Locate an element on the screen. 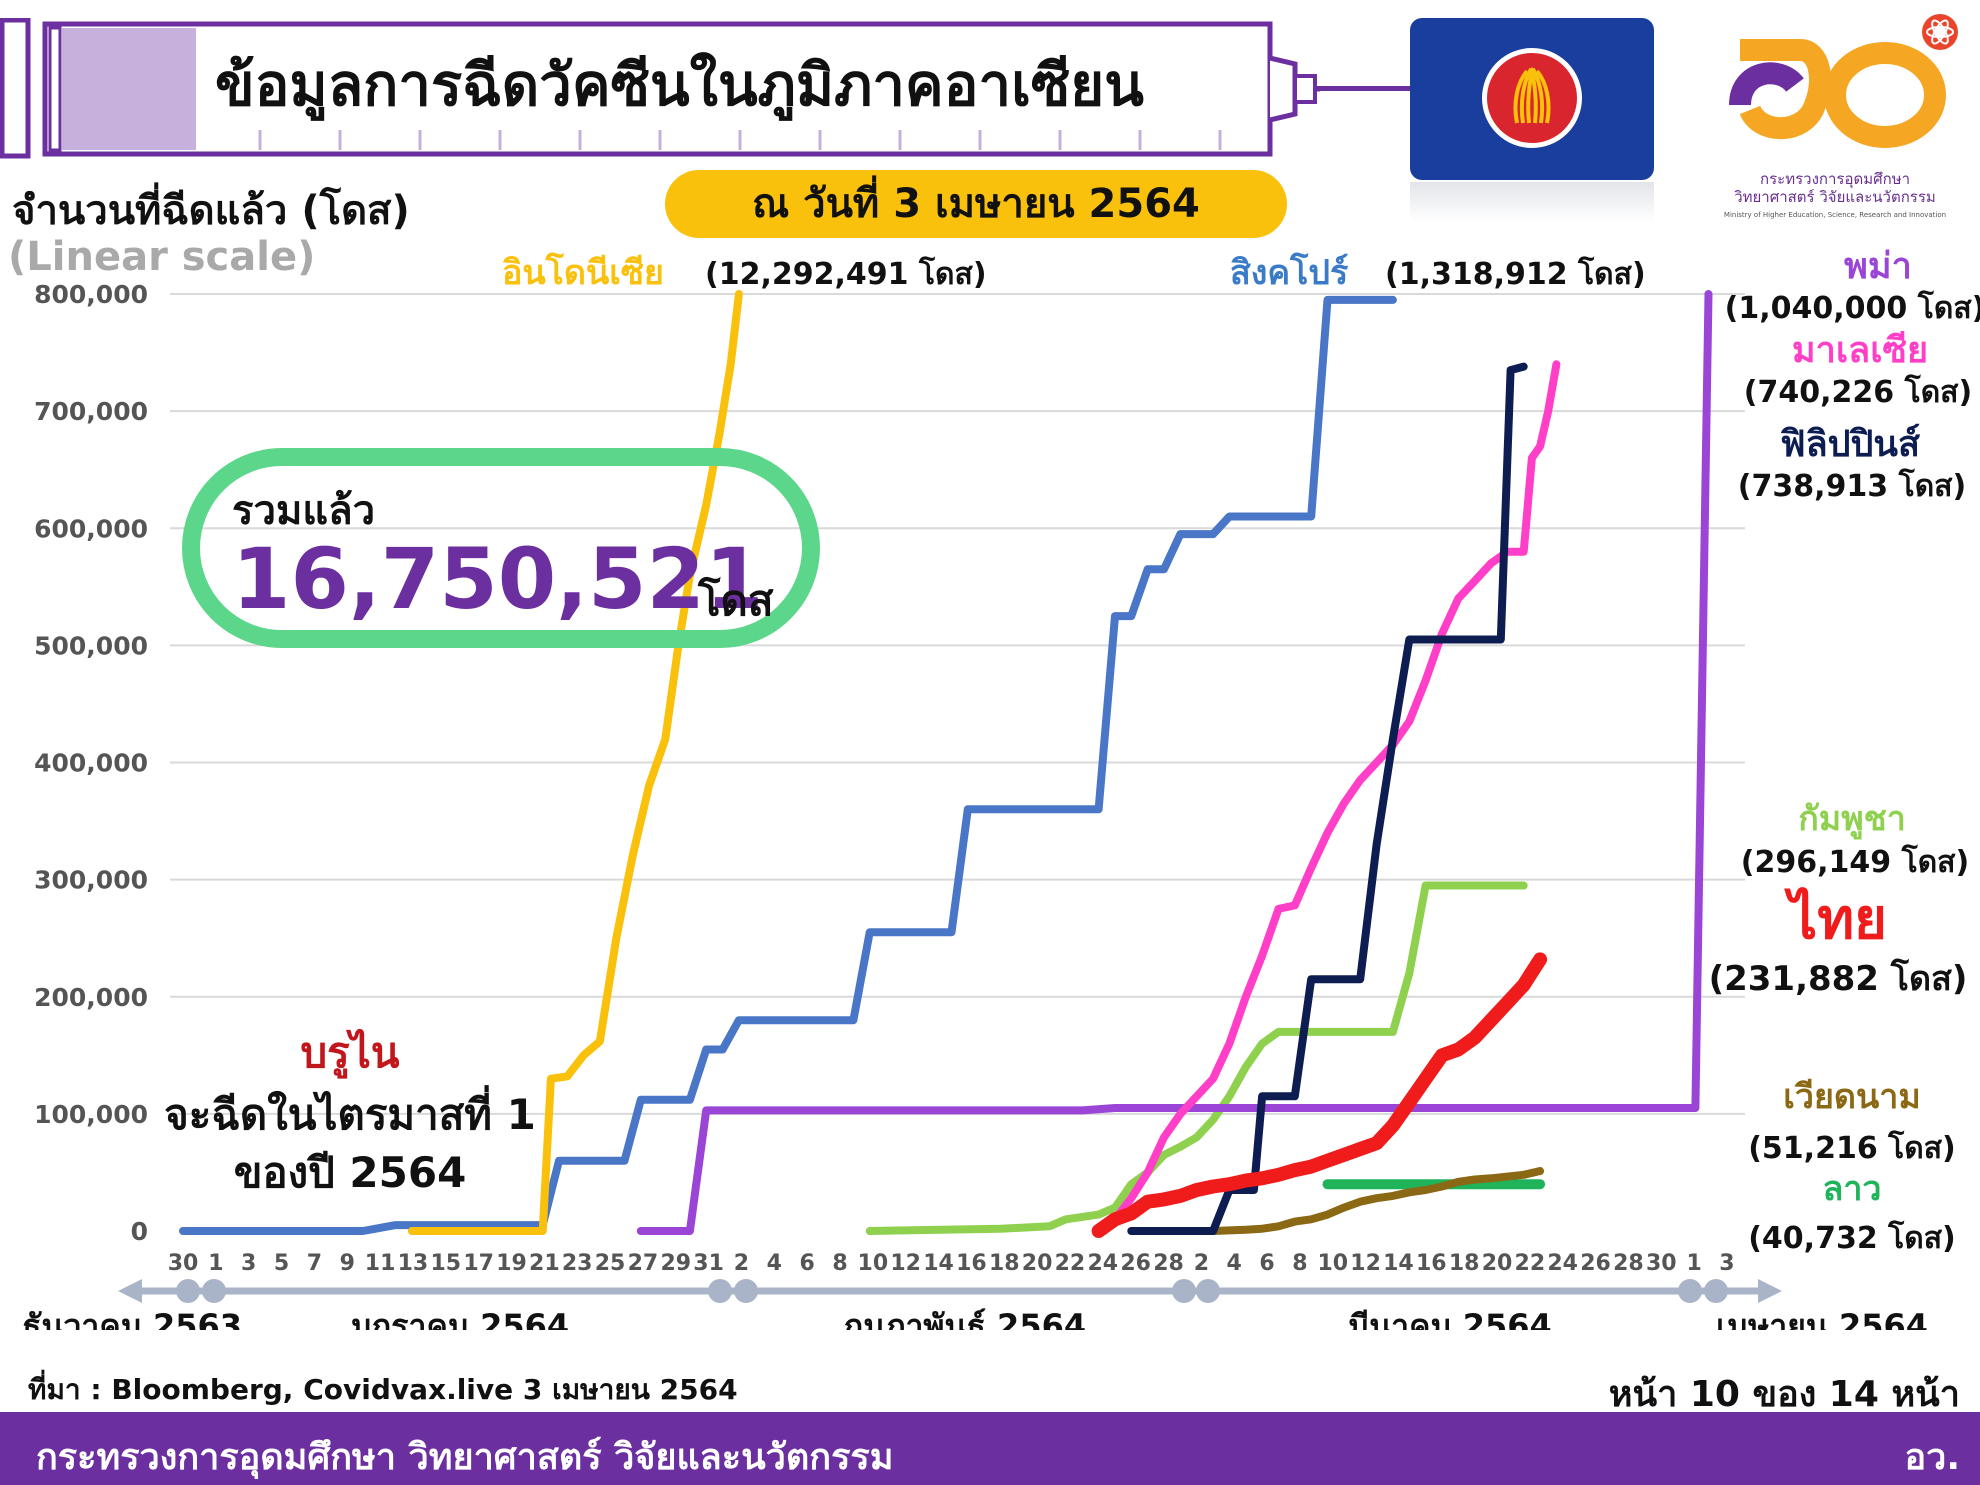 The height and width of the screenshot is (1485, 1980). x-tick-label: 31 is located at coordinates (708, 1263).